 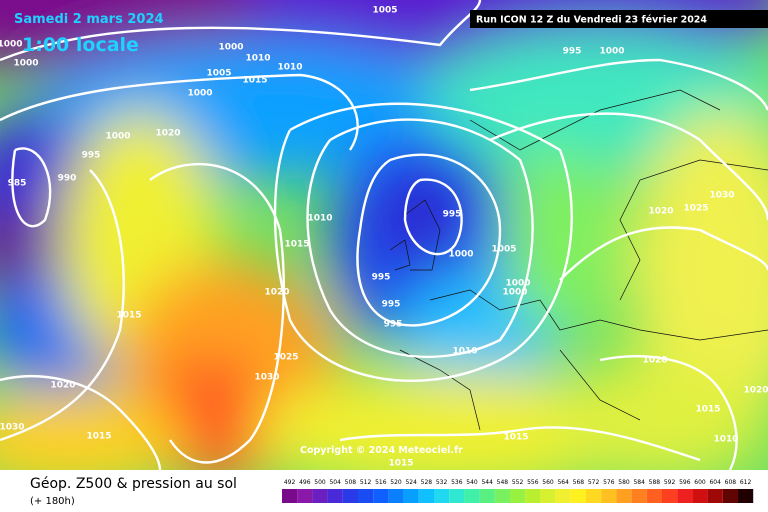 I want to click on scale-label: 576, so click(x=609, y=482).